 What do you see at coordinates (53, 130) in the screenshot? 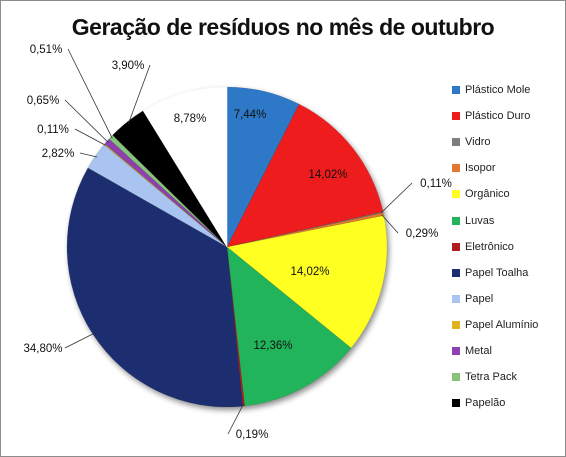
I see `data-label-papel-aluminio: 0,11%` at bounding box center [53, 130].